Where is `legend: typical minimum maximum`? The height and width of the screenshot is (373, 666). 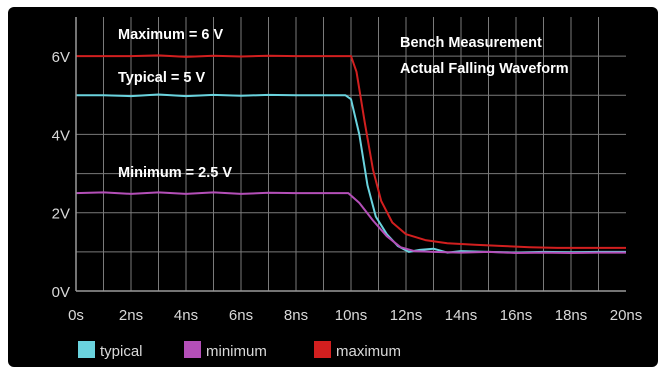
legend: typical minimum maximum is located at coordinates (239, 350).